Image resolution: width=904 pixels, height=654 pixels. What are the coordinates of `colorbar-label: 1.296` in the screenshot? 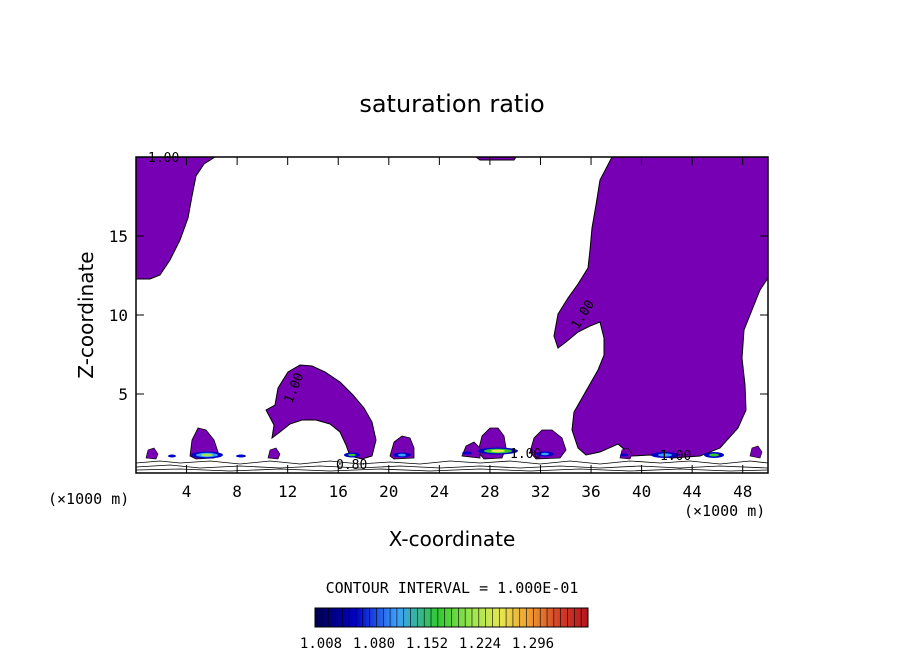 It's located at (533, 644).